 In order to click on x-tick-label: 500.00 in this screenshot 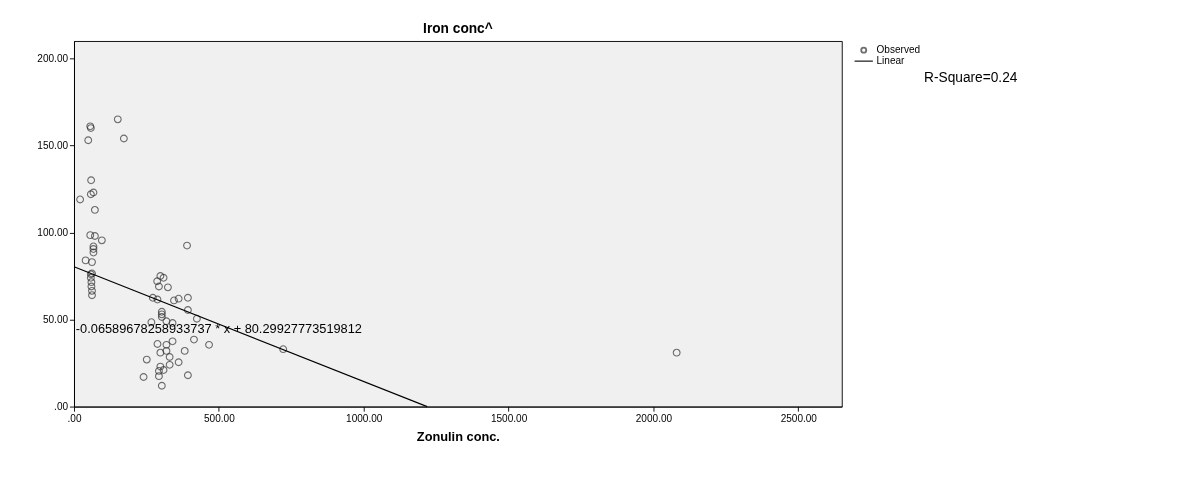, I will do `click(219, 418)`.